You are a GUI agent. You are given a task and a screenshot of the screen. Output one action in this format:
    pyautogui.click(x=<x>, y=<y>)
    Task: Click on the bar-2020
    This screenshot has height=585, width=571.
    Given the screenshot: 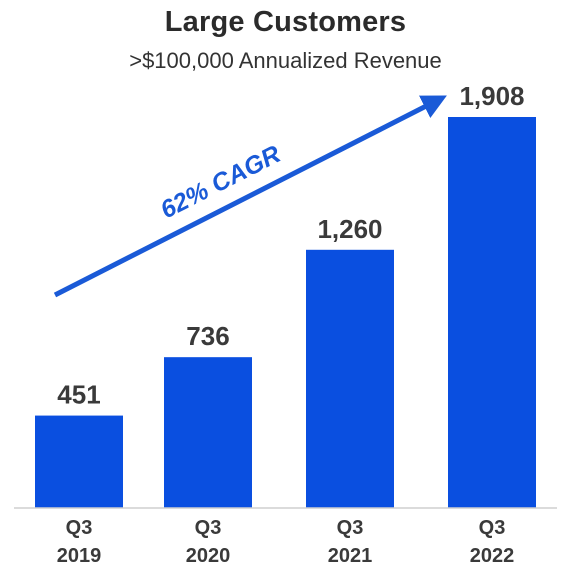 What is the action you would take?
    pyautogui.click(x=208, y=432)
    